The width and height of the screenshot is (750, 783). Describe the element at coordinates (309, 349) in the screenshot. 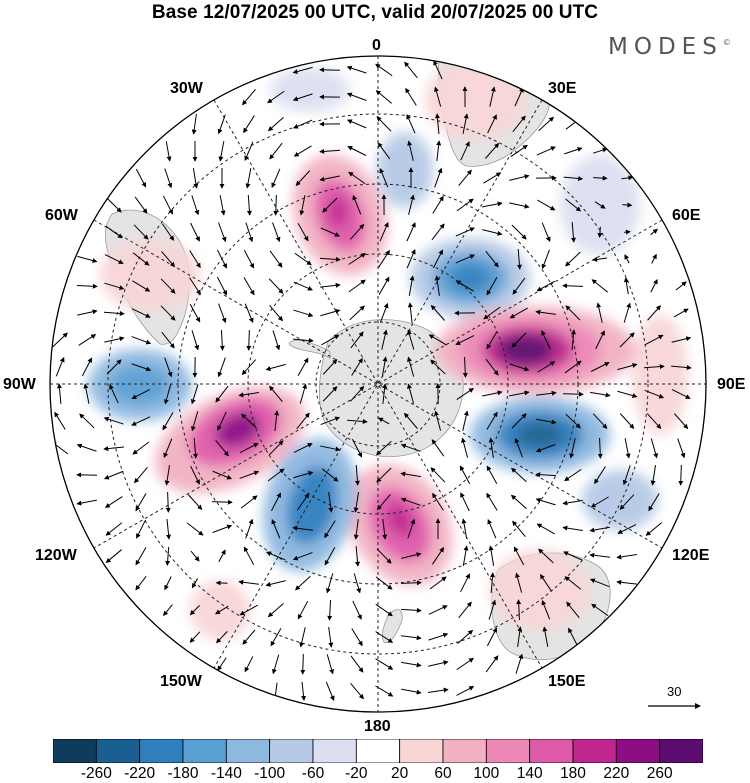

I see `antarctic-peninsula` at that location.